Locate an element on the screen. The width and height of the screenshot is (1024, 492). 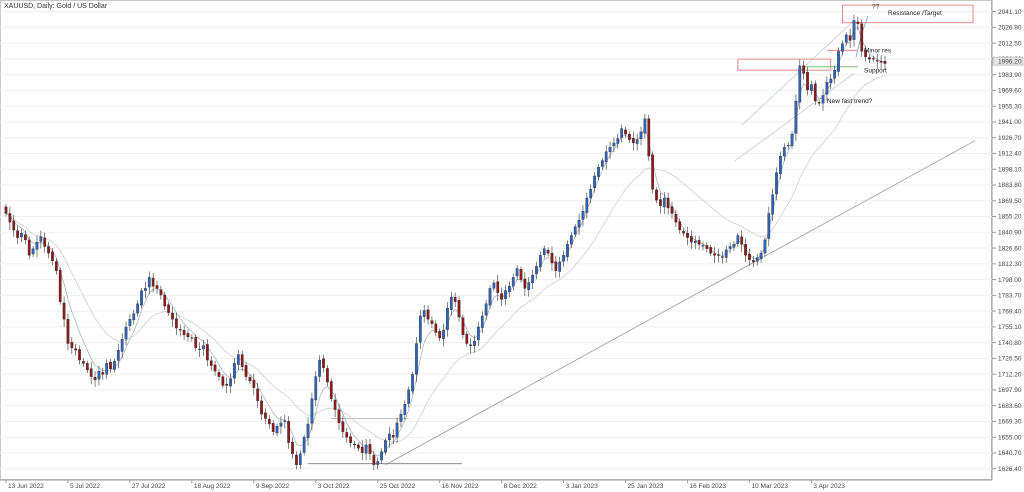
y-tick-label: 1697.90 is located at coordinates (1010, 390).